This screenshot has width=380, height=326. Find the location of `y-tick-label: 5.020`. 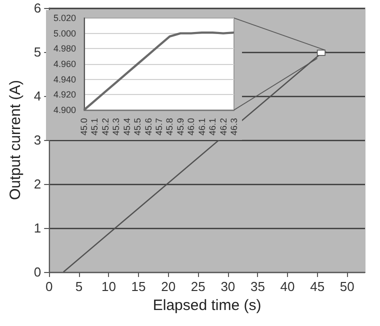

y-tick-label: 5.020 is located at coordinates (64, 18).